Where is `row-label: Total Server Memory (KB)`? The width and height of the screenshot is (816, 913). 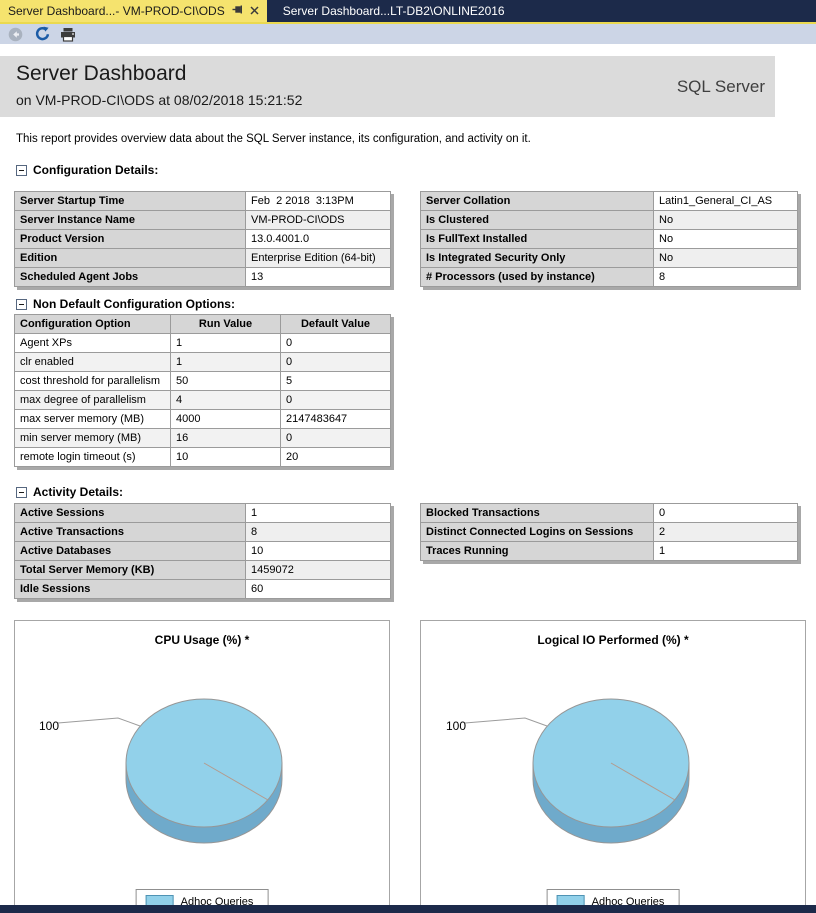
row-label: Total Server Memory (KB) is located at coordinates (130, 570).